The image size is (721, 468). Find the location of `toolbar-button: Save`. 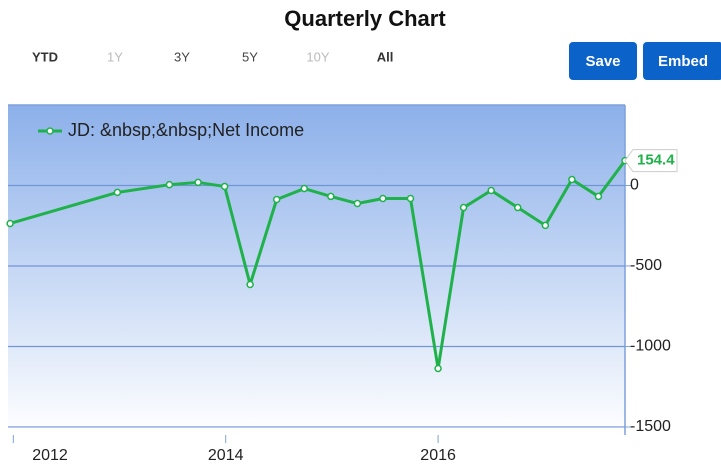

toolbar-button: Save is located at coordinates (603, 61).